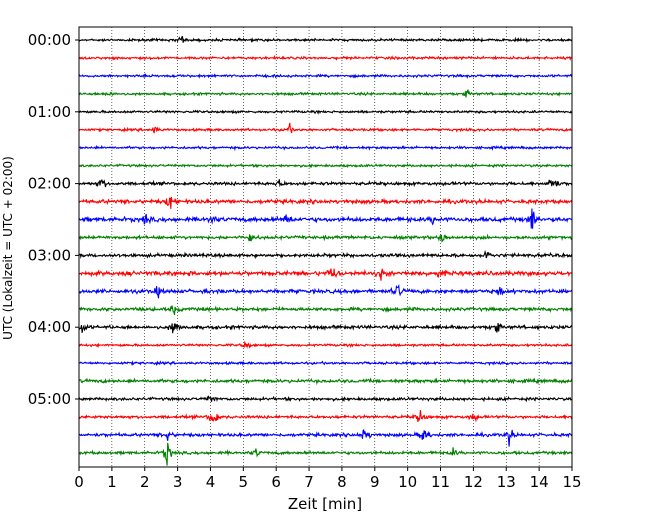 Image resolution: width=650 pixels, height=520 pixels. I want to click on x-tick-label: 9, so click(375, 482).